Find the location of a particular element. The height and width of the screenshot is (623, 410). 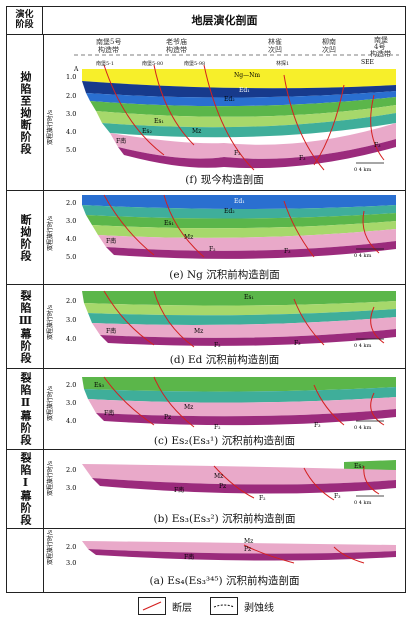

ticks: 1.0 2.0 3.0 4.0 5.0 is located at coordinates (71, 113).